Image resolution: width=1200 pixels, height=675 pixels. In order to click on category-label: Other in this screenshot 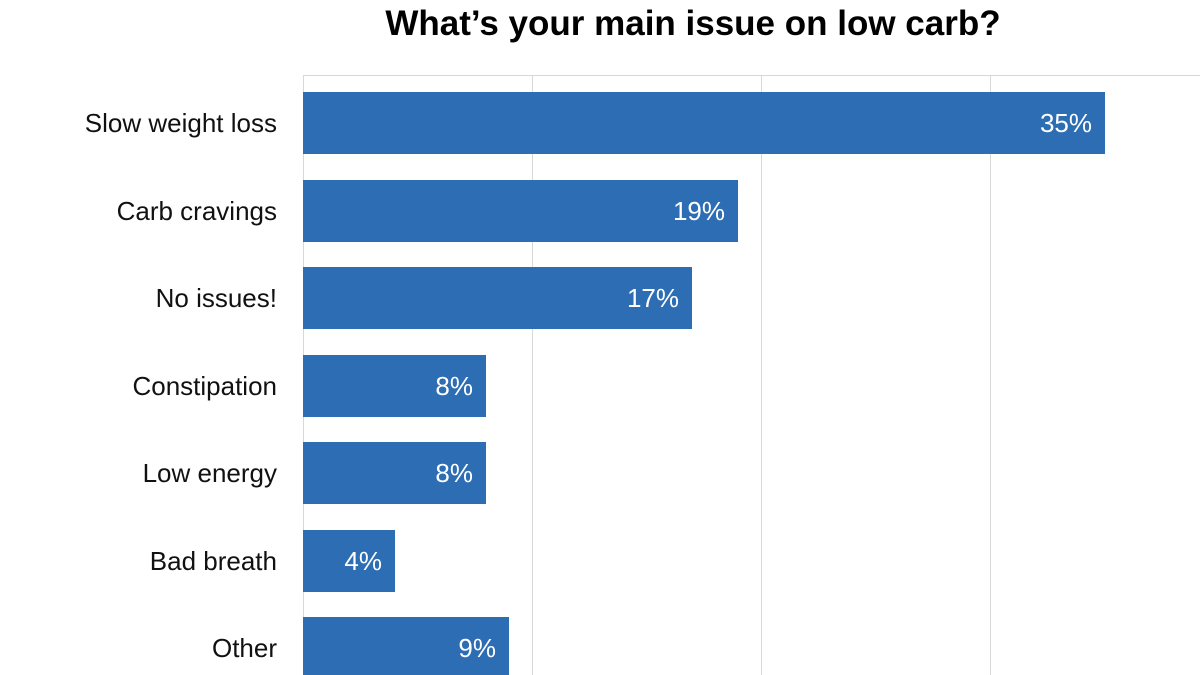, I will do `click(244, 648)`.